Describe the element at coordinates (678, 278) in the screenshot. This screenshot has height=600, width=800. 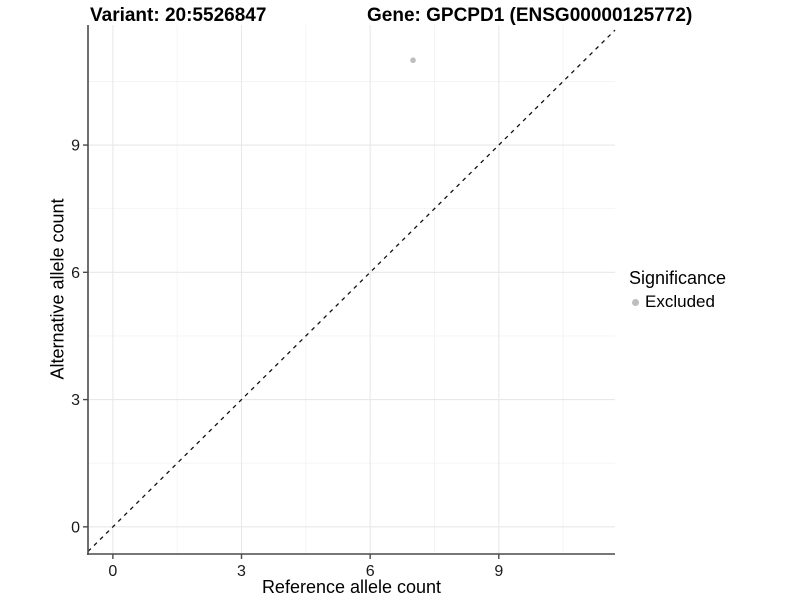
I see `legend-title: Significance` at that location.